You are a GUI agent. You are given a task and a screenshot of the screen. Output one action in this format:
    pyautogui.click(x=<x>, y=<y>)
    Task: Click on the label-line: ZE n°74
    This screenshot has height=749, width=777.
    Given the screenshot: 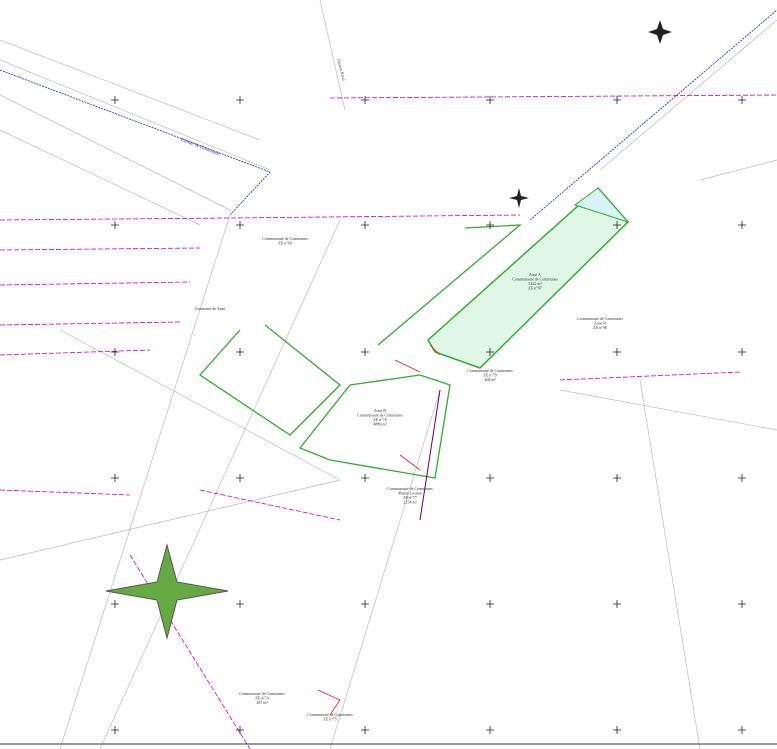 What is the action you would take?
    pyautogui.click(x=262, y=698)
    